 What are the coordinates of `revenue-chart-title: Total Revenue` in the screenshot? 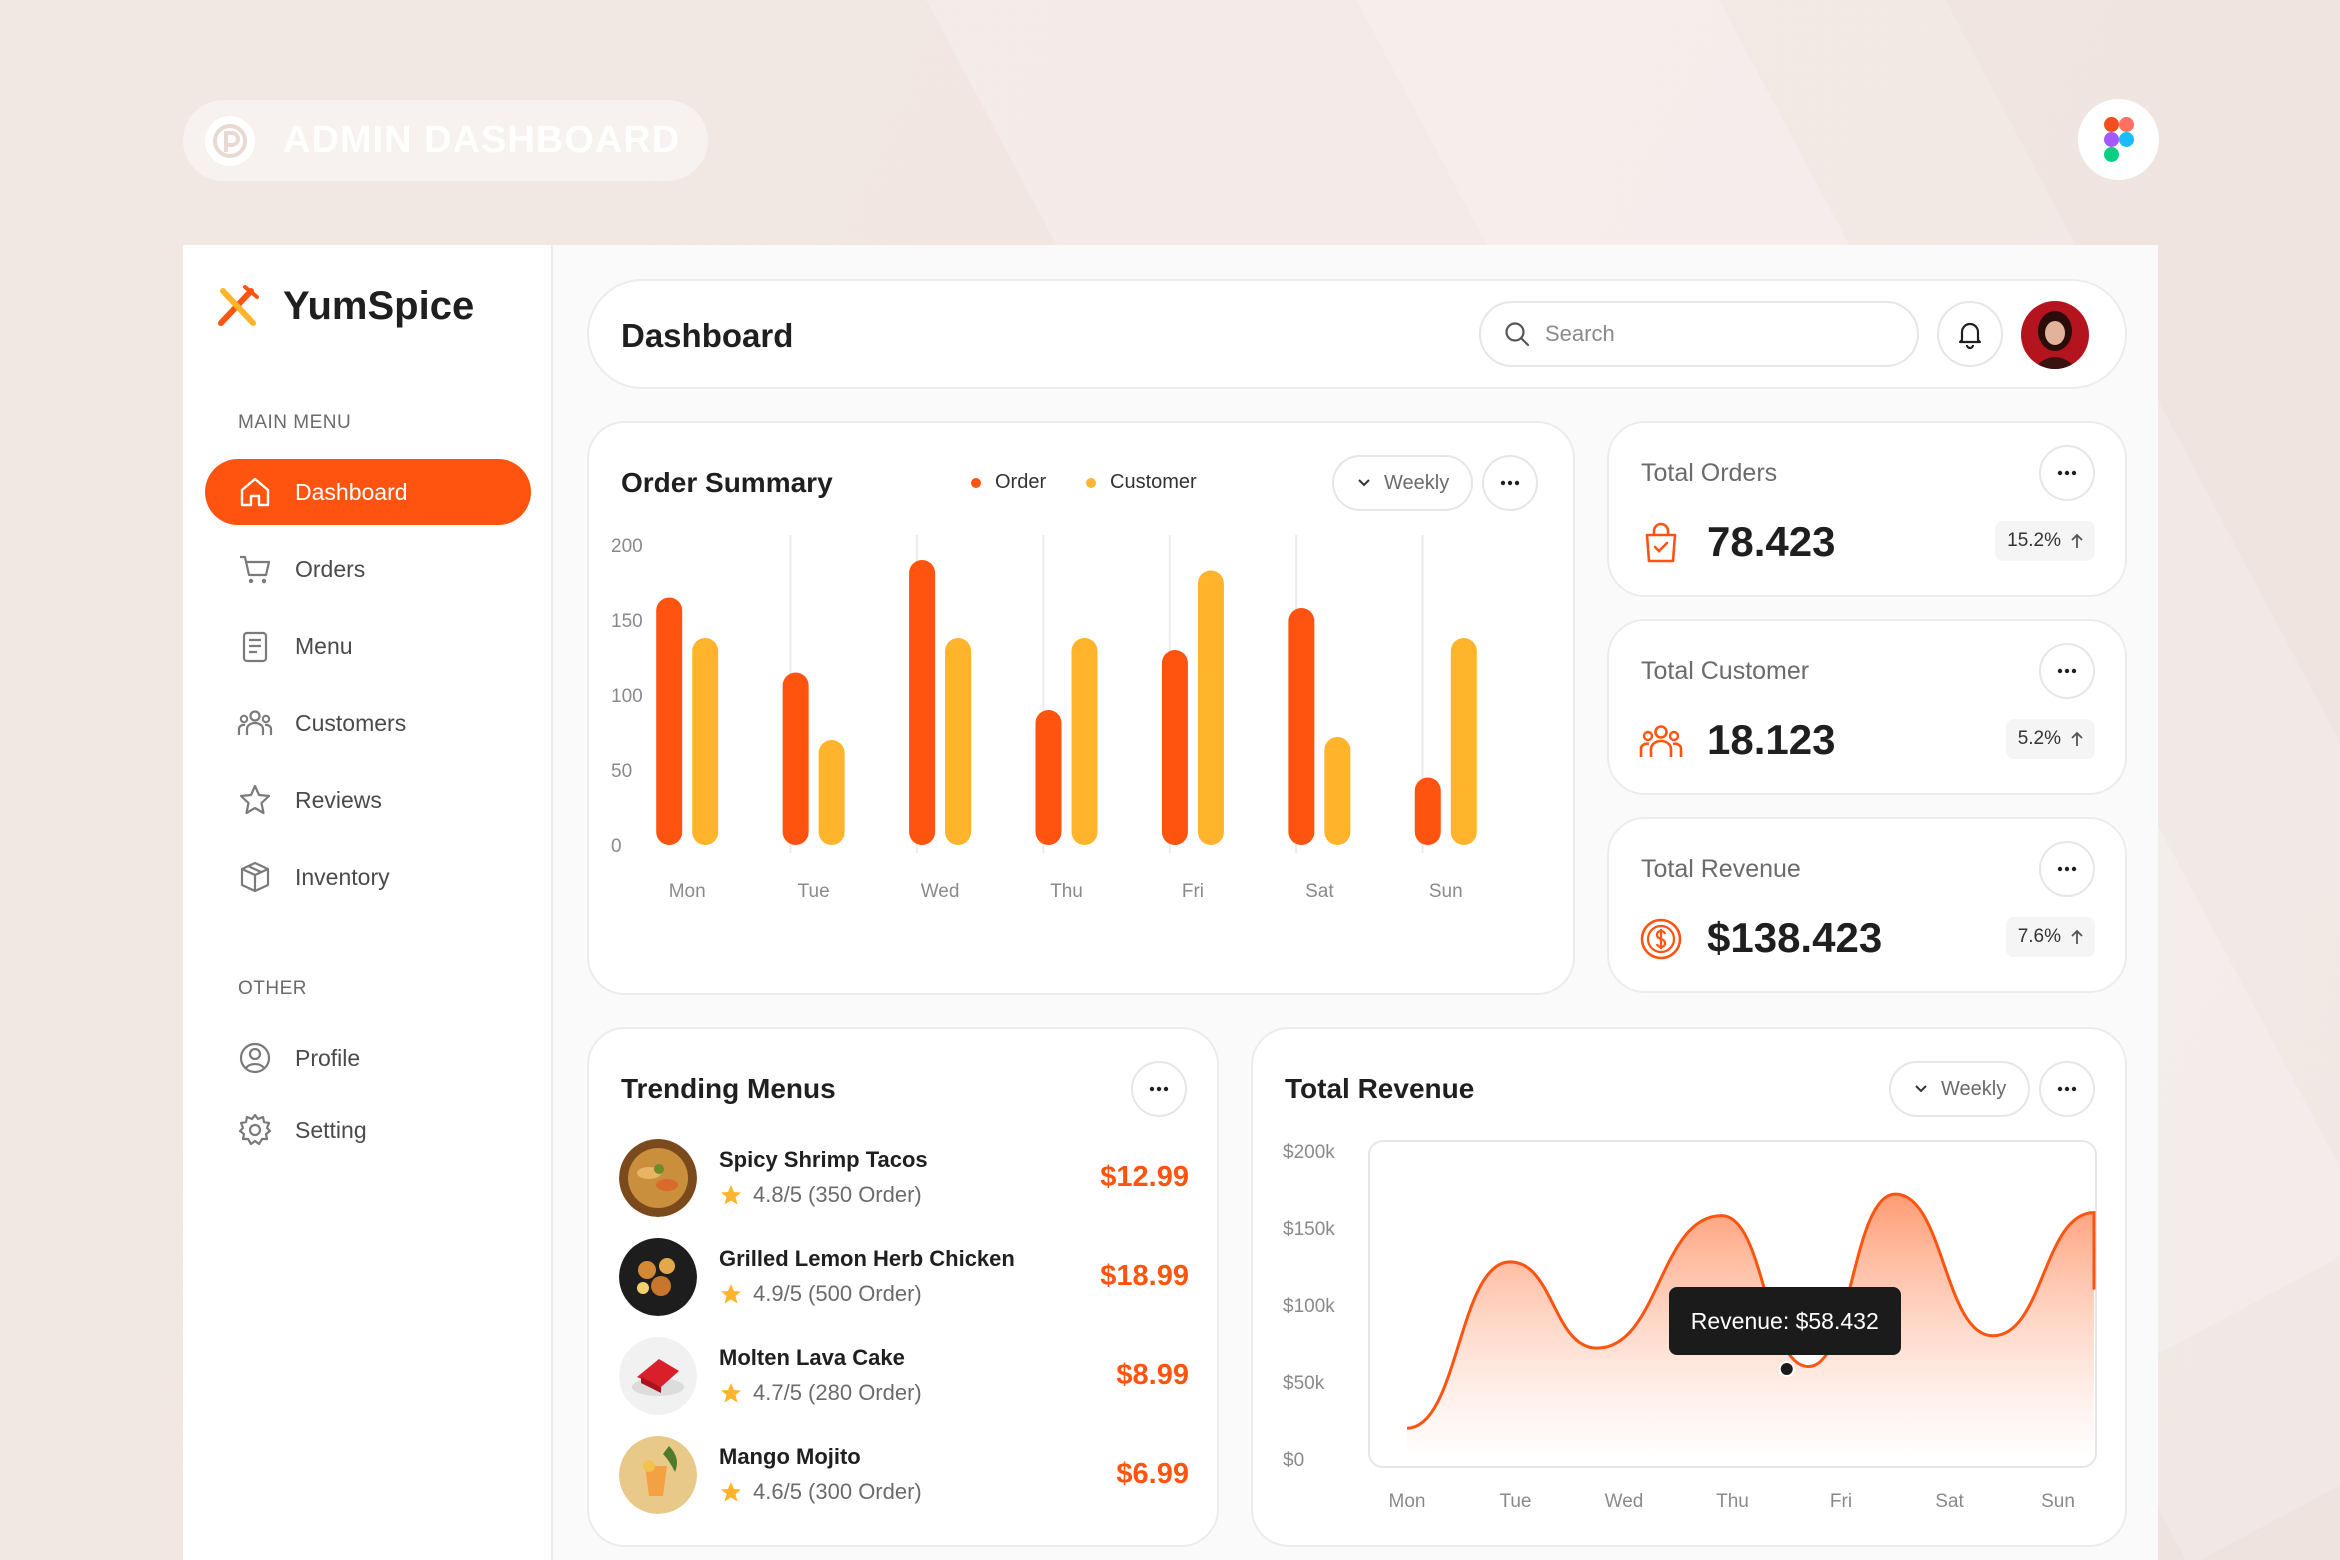 It's located at (1380, 1088).